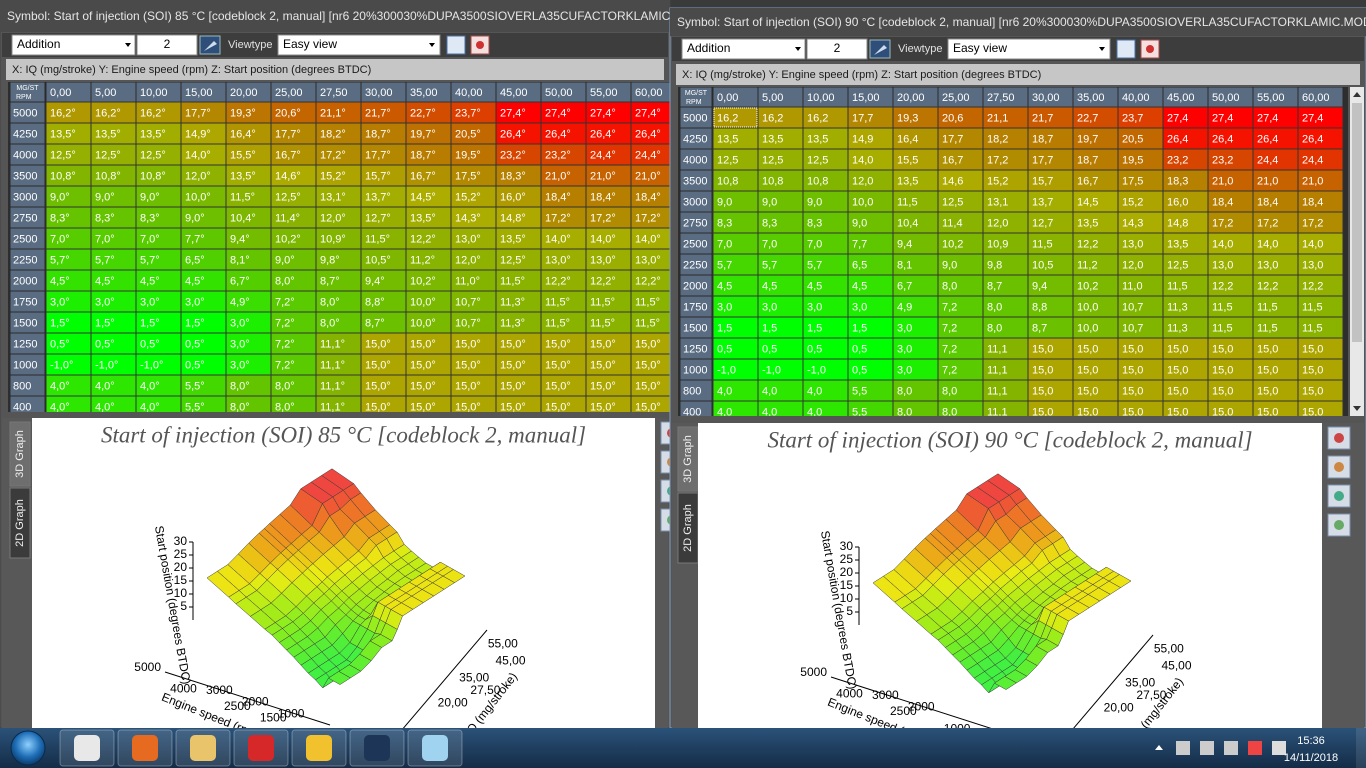 This screenshot has height=768, width=1366. What do you see at coordinates (1039, 286) in the screenshot?
I see `map-cell-value: 9,4` at bounding box center [1039, 286].